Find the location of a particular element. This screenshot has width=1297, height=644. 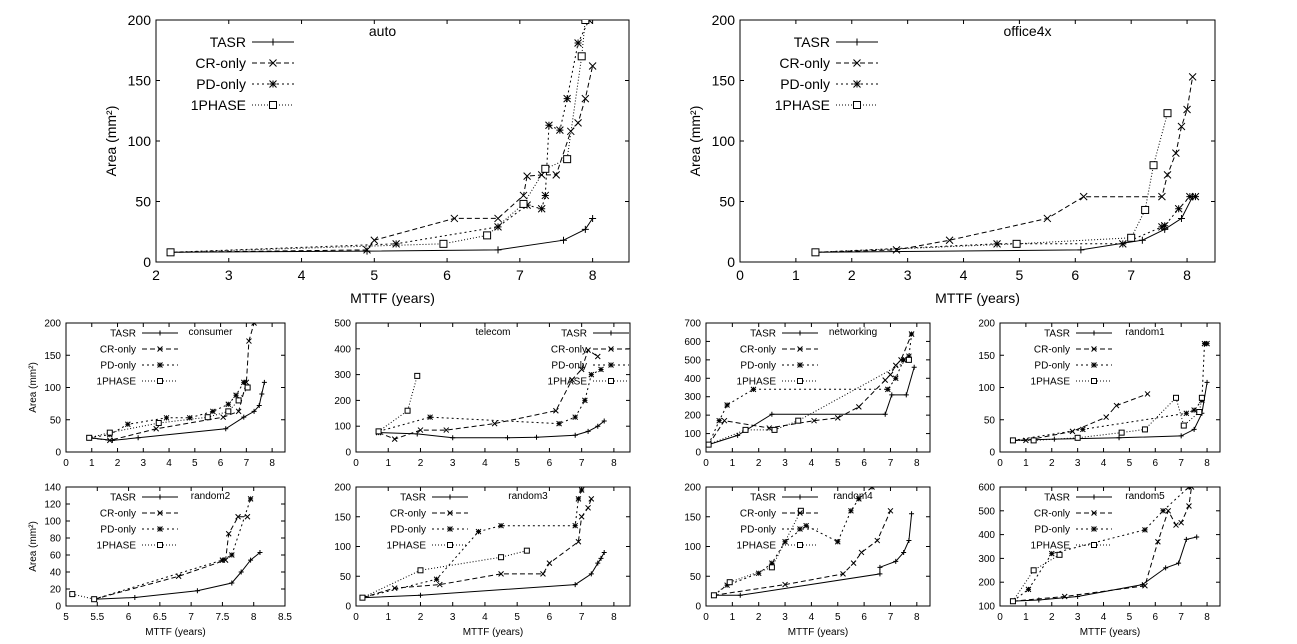

x-tick-label: 1 is located at coordinates (388, 463).